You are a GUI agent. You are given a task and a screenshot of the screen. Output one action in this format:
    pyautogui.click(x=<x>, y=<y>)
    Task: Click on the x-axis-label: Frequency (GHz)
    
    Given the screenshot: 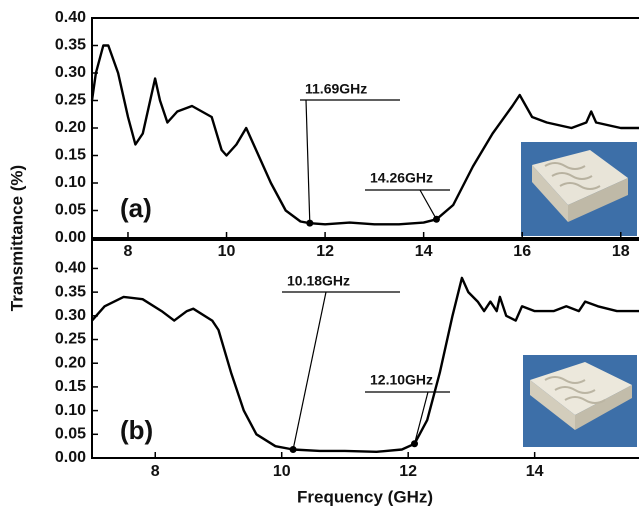 What is the action you would take?
    pyautogui.click(x=365, y=496)
    